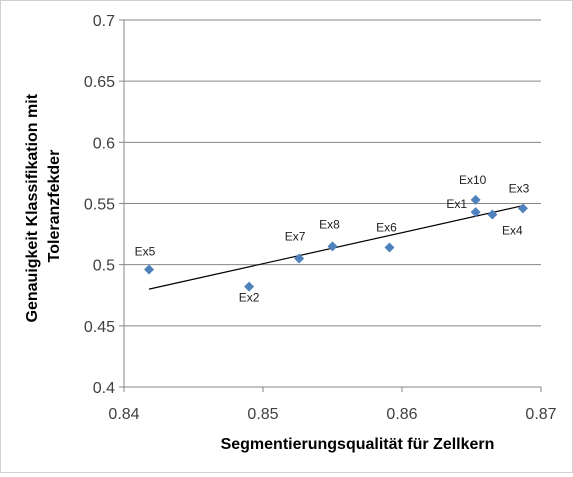  What do you see at coordinates (512, 231) in the screenshot?
I see `point-label-ex4: Ex4` at bounding box center [512, 231].